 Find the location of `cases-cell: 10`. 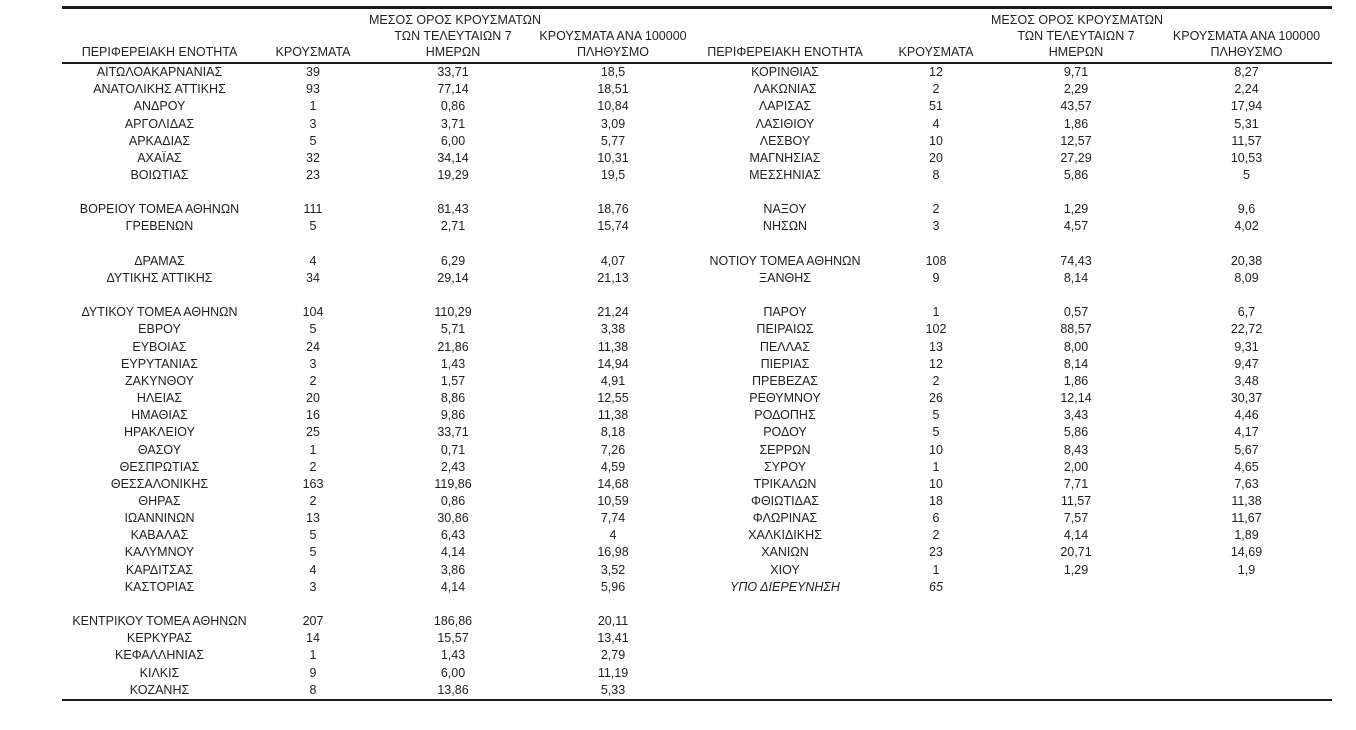

cases-cell: 10 is located at coordinates (936, 449).